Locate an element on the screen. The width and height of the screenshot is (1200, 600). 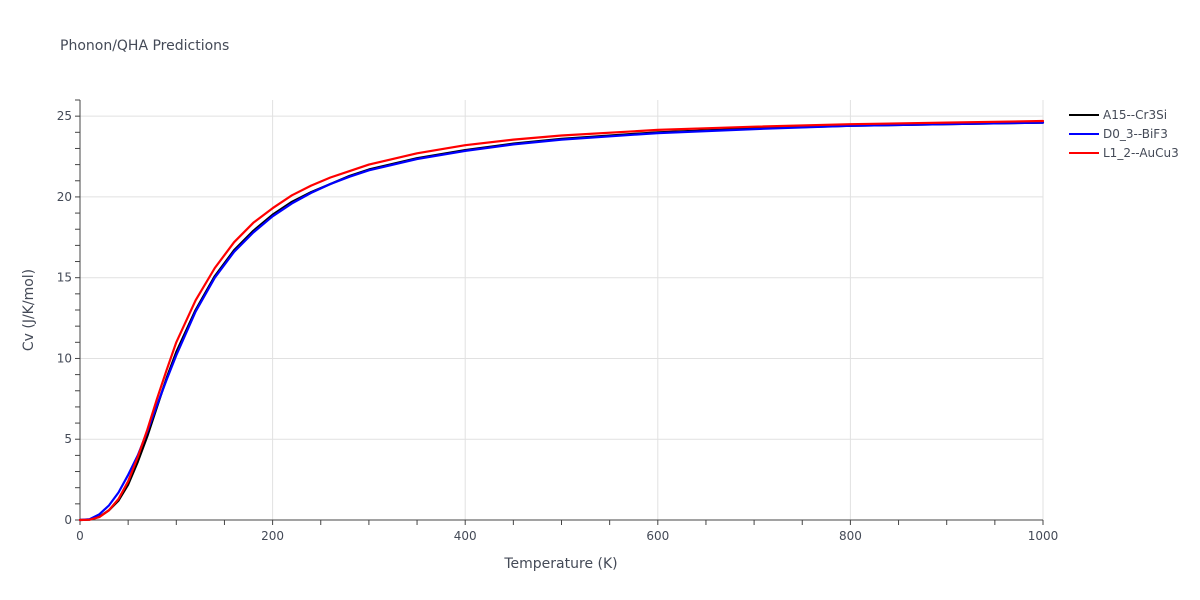
legend-item: A15--Cr3Si is located at coordinates (1118, 115).